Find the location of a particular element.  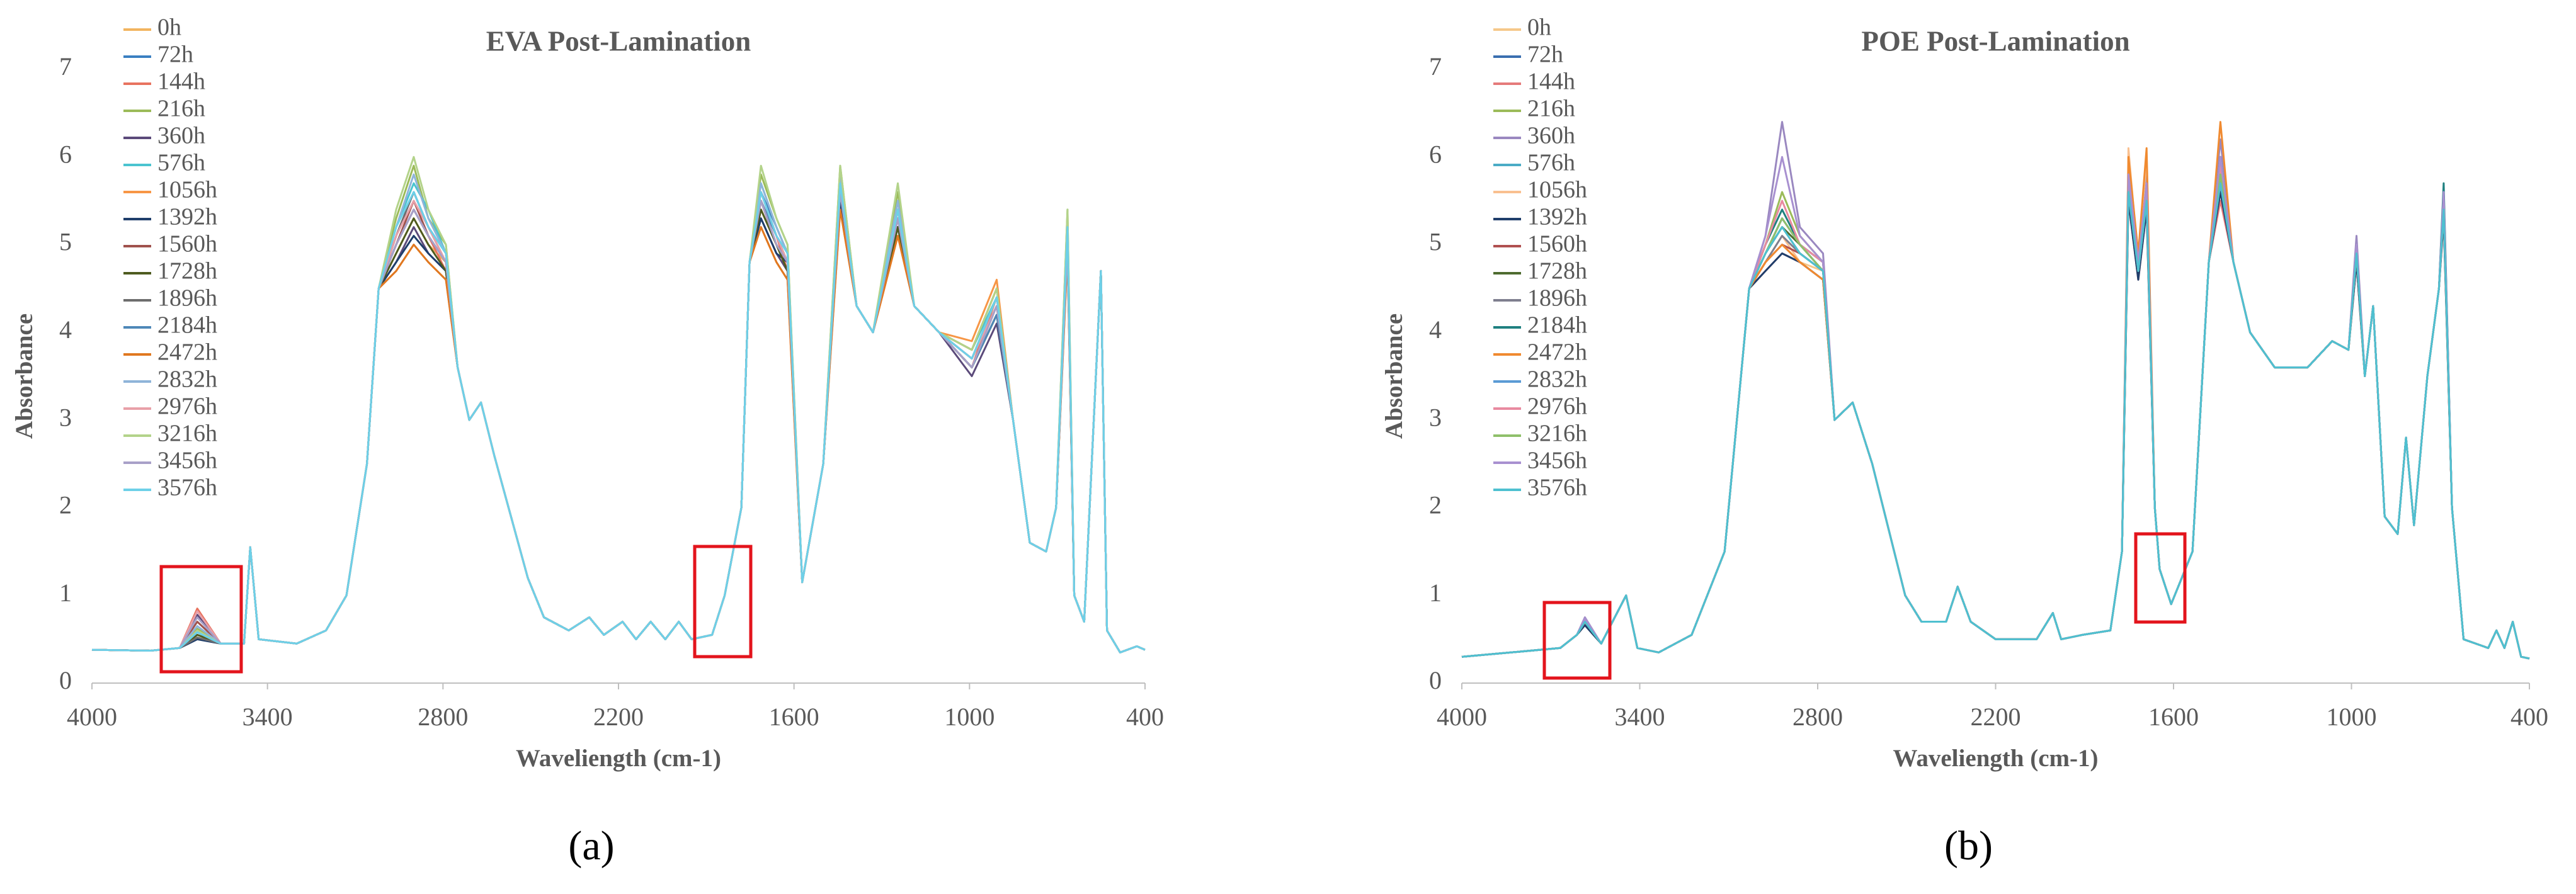

caption: (b) is located at coordinates (1968, 846).